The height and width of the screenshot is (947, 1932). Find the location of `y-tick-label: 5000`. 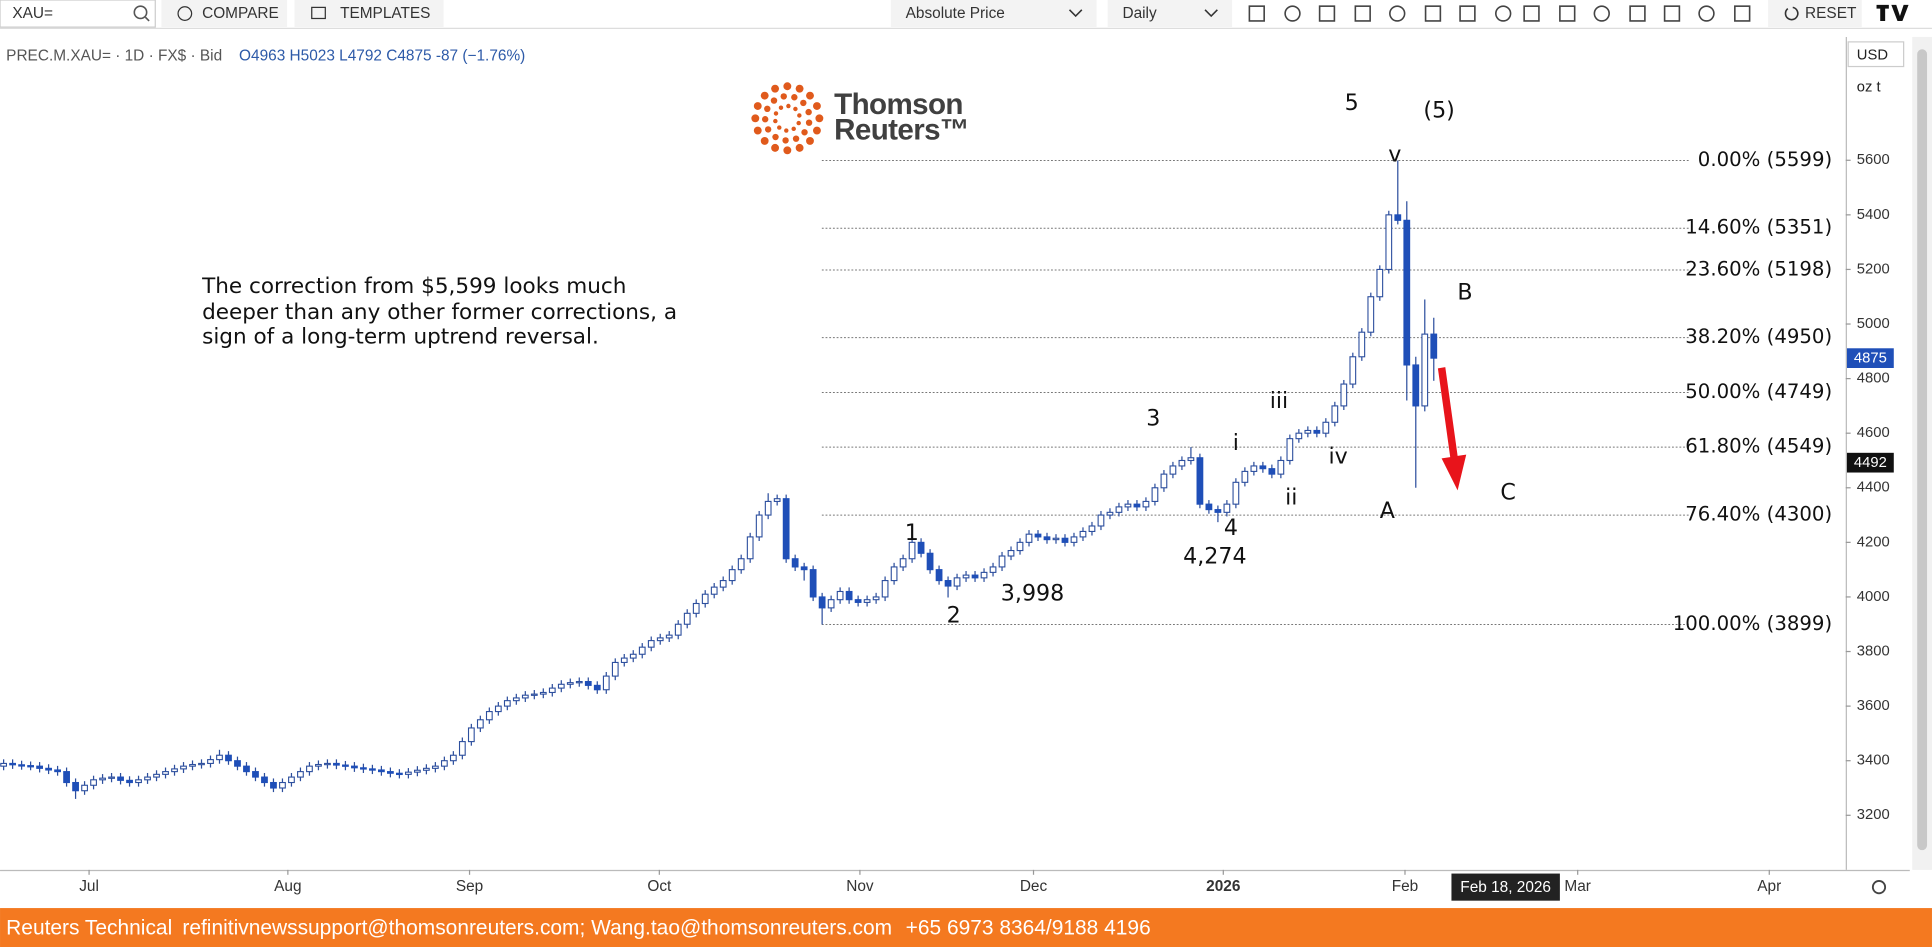

y-tick-label: 5000 is located at coordinates (1873, 324).